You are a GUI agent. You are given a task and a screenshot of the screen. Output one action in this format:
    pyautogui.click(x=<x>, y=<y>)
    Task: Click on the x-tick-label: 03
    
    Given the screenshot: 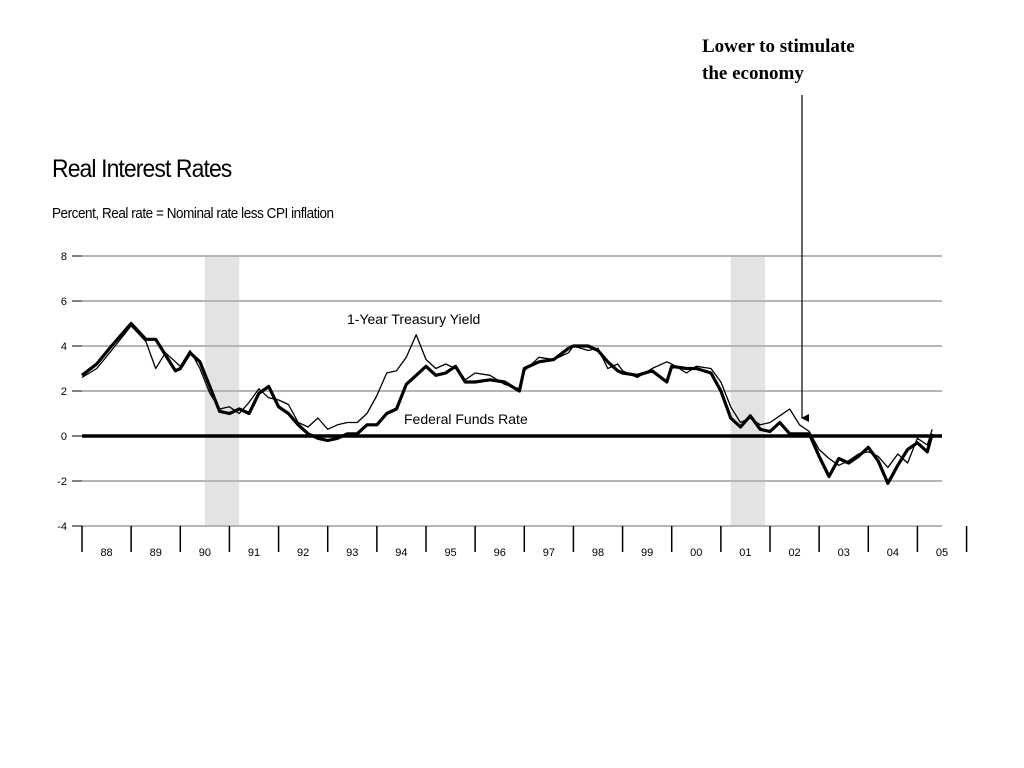 What is the action you would take?
    pyautogui.click(x=844, y=553)
    